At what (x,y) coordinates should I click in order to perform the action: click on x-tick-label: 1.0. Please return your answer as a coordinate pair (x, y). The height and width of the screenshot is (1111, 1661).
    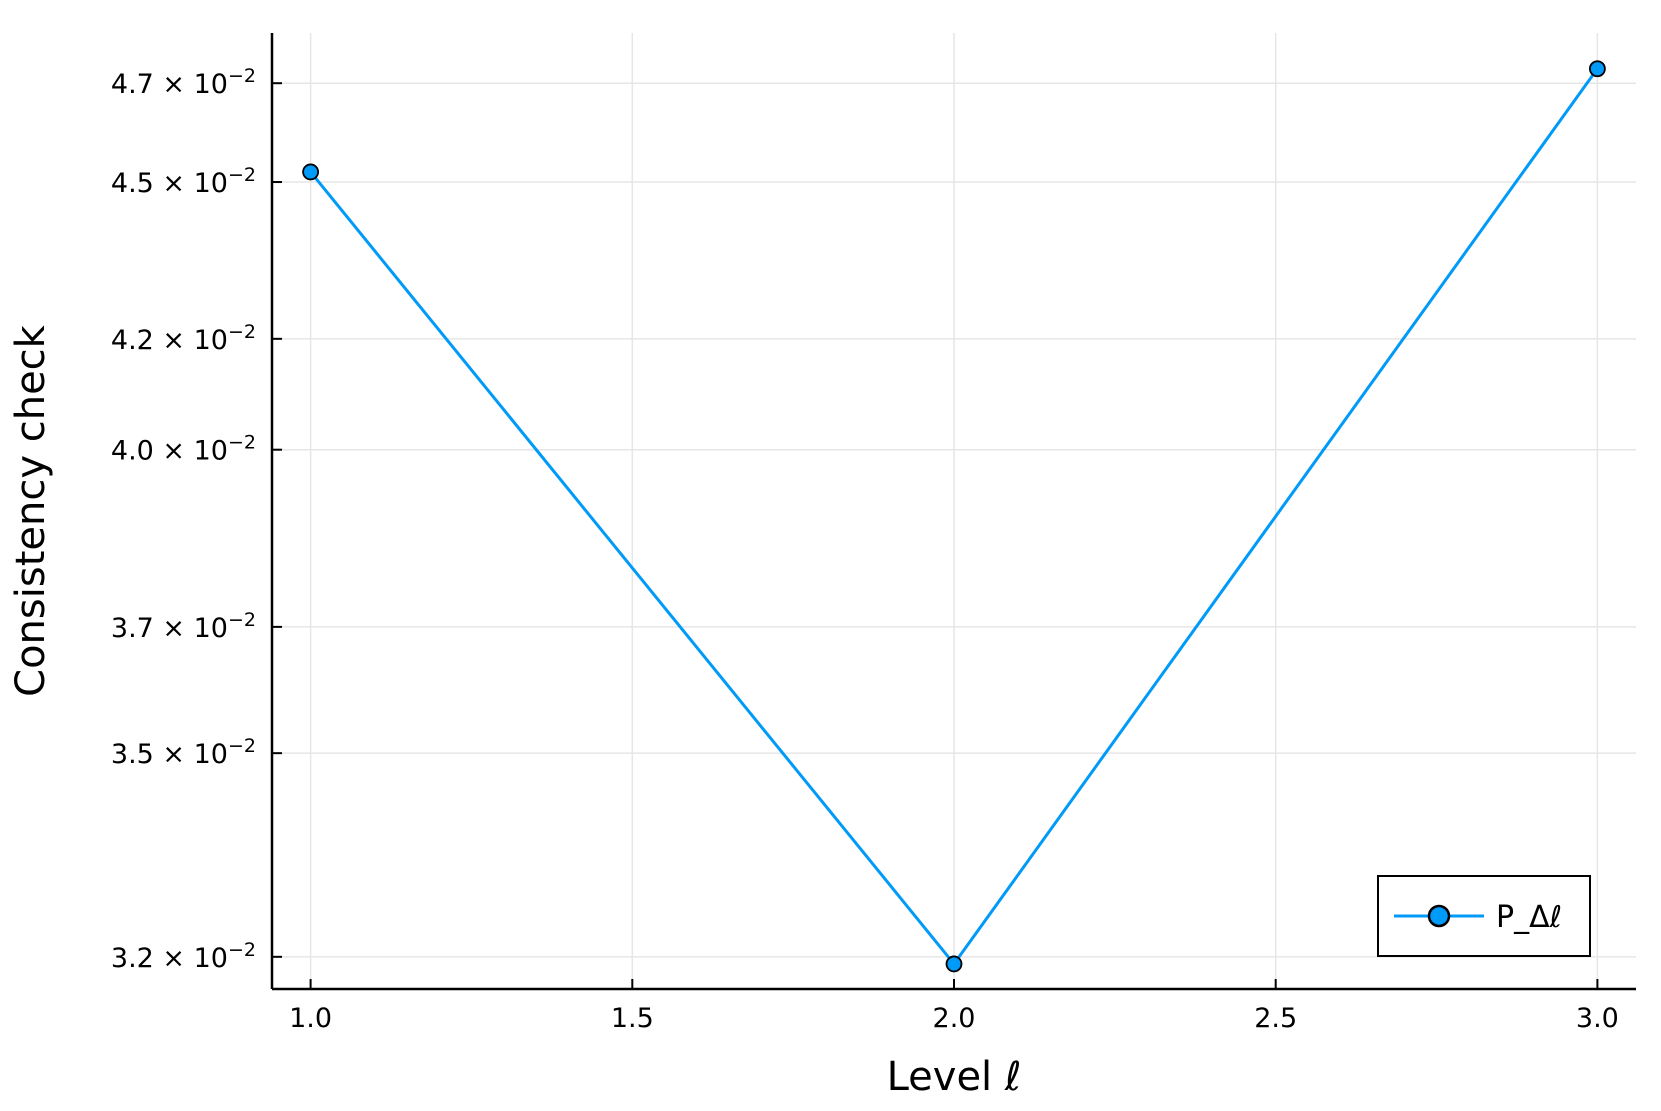
    Looking at the image, I should click on (310, 1018).